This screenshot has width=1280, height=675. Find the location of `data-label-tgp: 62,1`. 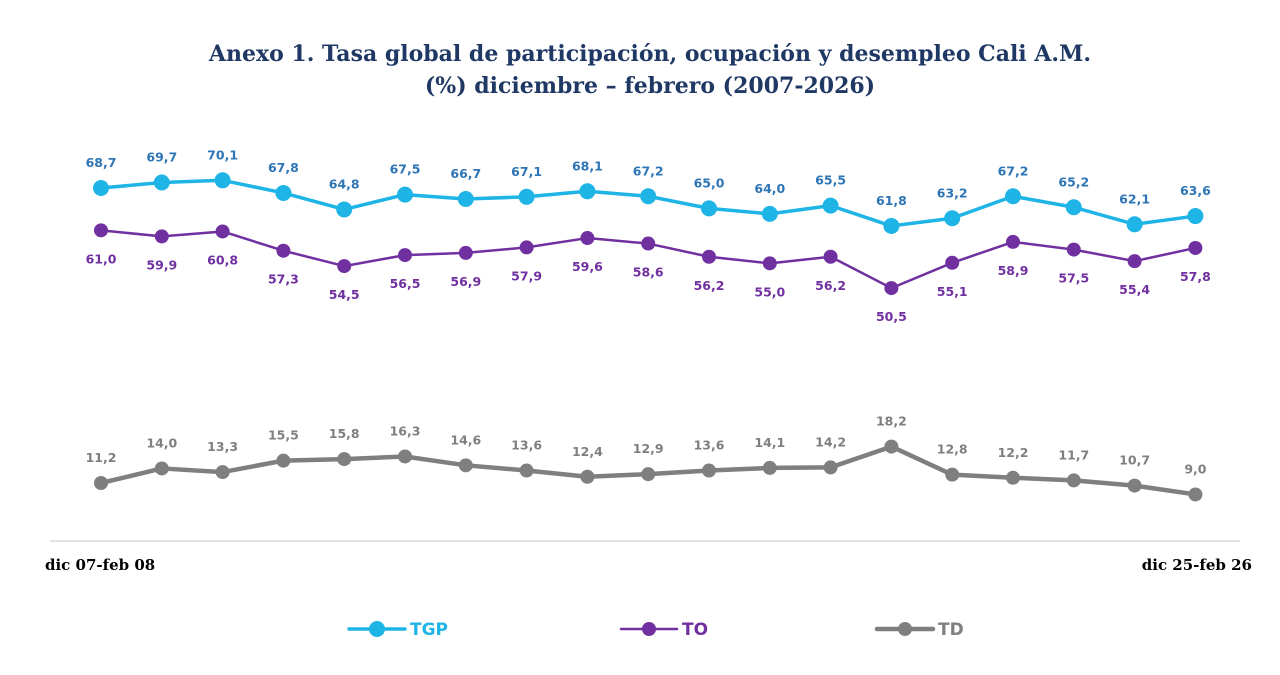

data-label-tgp: 62,1 is located at coordinates (1134, 198).